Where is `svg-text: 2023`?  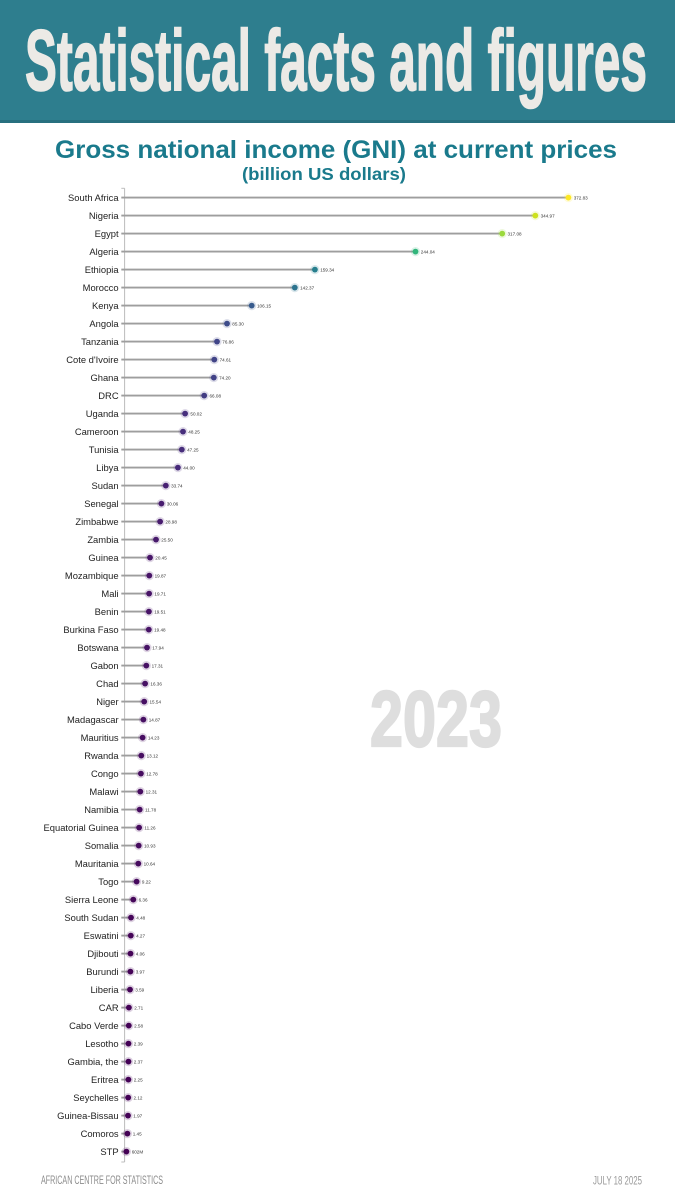
svg-text: 2023 is located at coordinates (436, 719).